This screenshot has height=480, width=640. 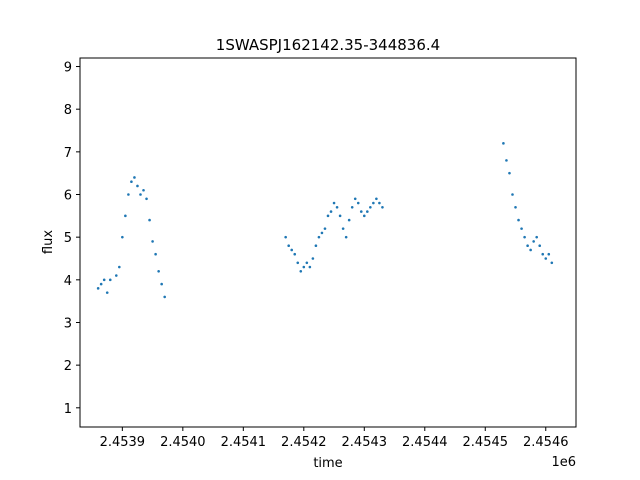 What do you see at coordinates (68, 110) in the screenshot?
I see `y-tick-label: 8` at bounding box center [68, 110].